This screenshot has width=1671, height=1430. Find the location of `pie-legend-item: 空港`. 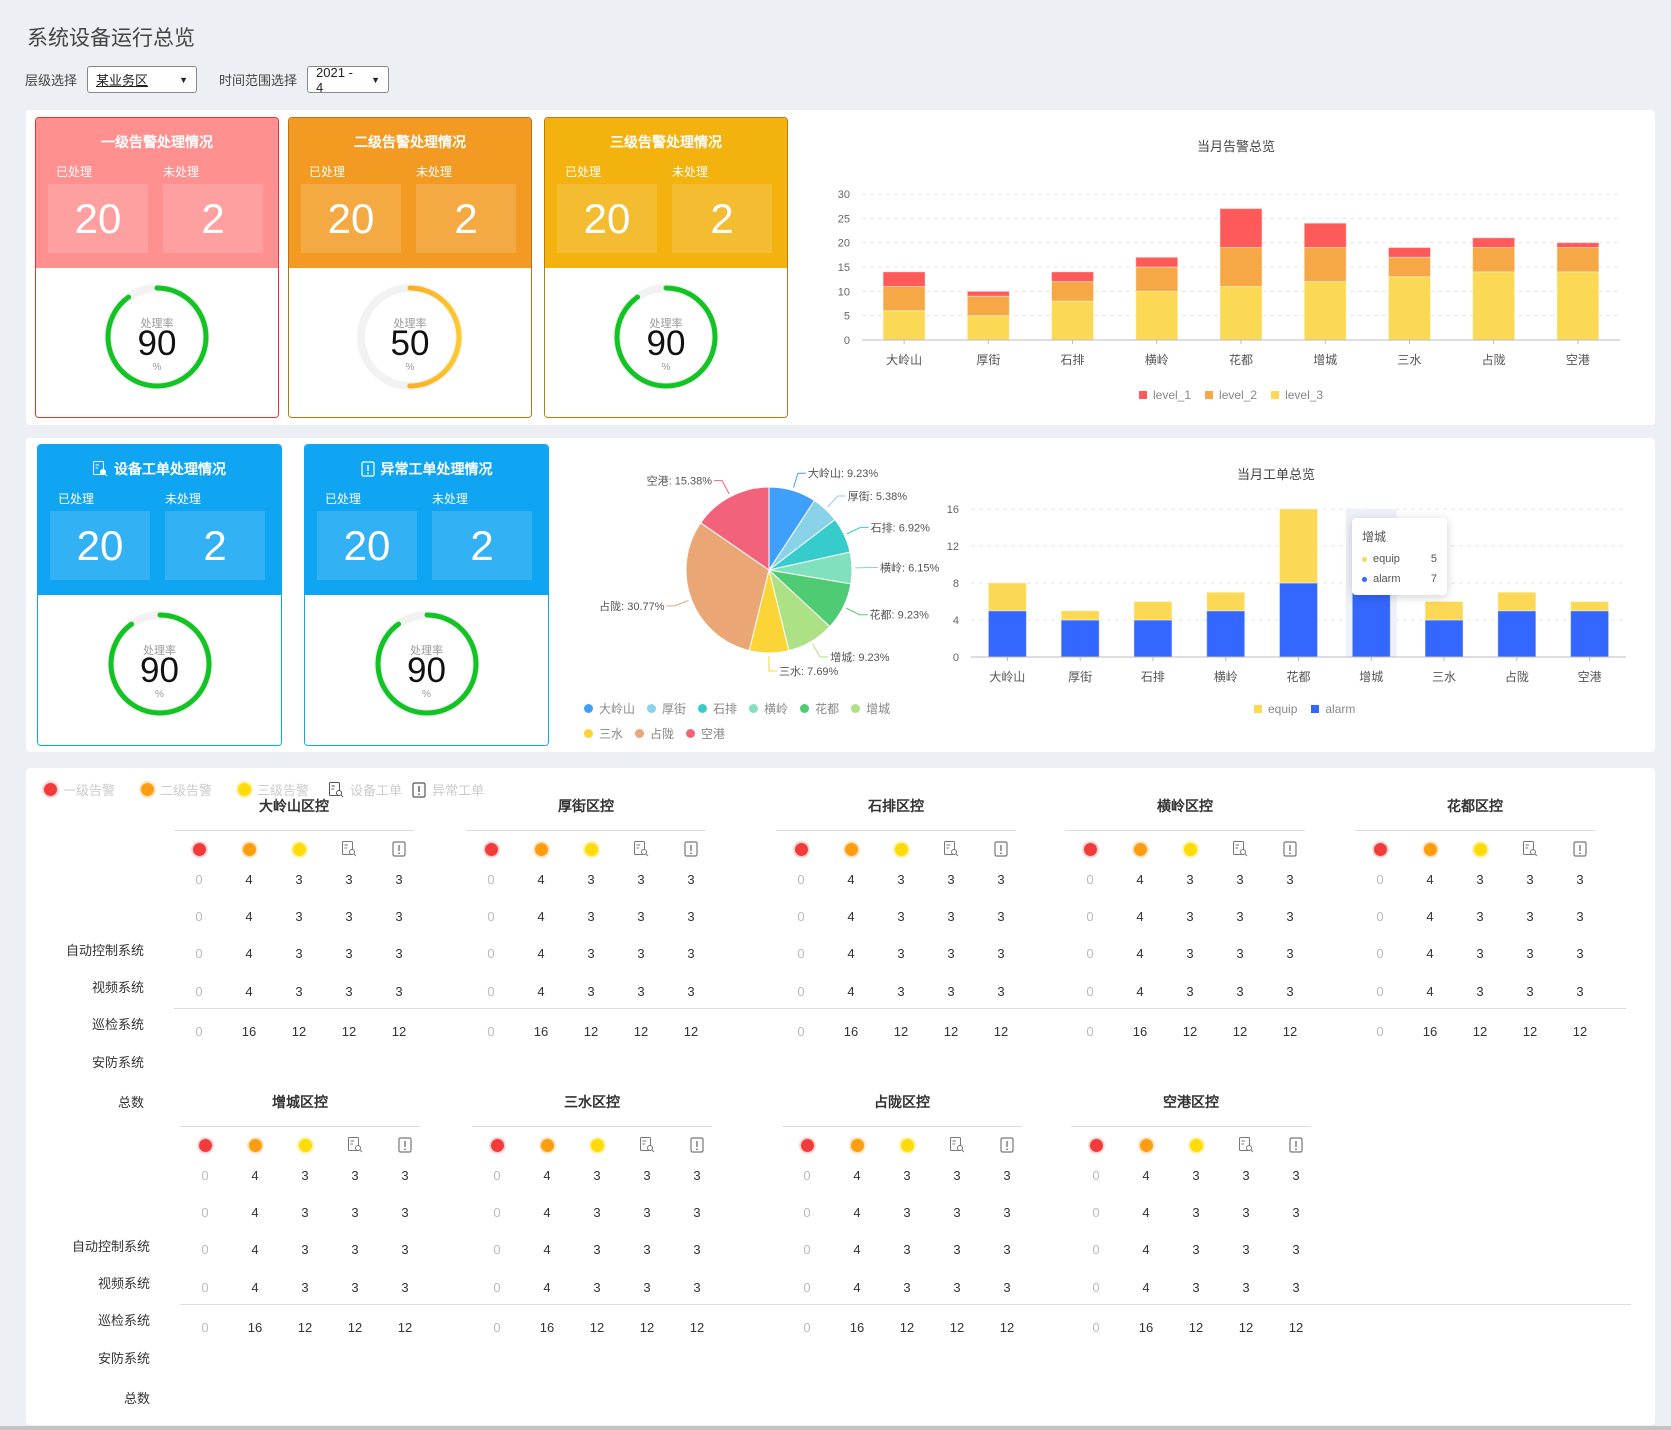

pie-legend-item: 空港 is located at coordinates (705, 733).